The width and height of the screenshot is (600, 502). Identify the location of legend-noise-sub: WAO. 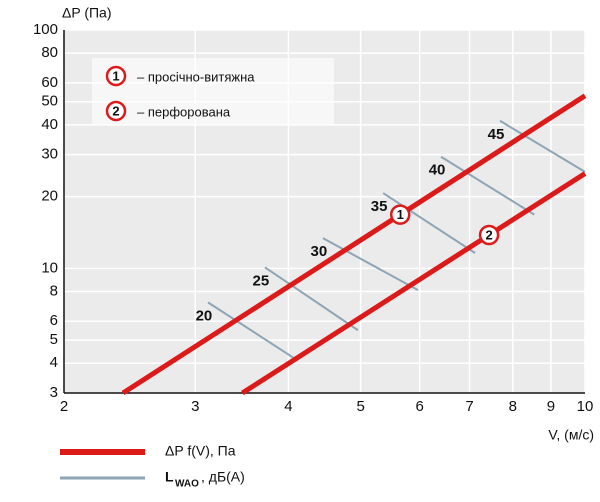
(187, 484).